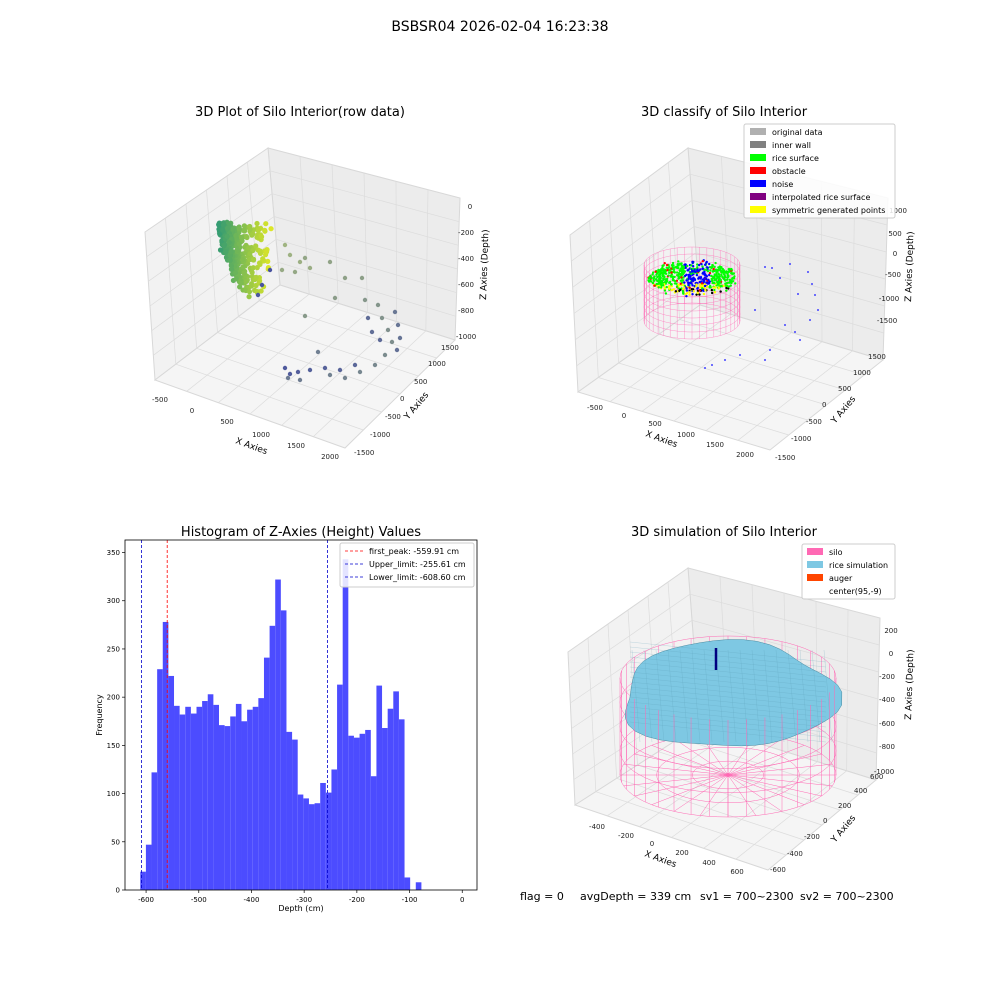 This screenshot has height=1000, width=1000. I want to click on y-tick: 200, so click(113, 698).